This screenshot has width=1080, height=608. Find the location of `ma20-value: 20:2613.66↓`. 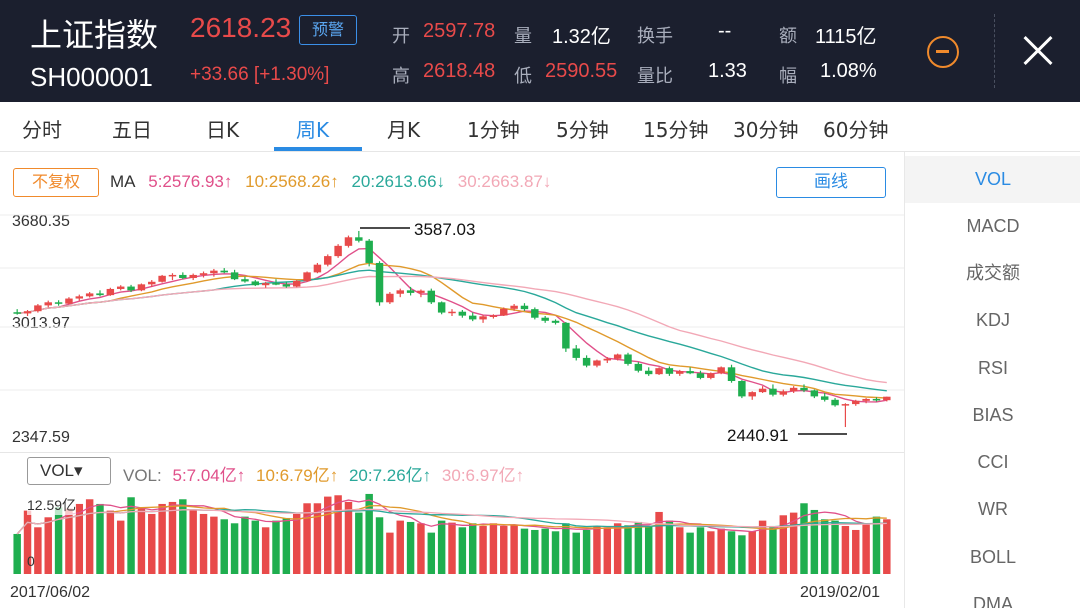

ma20-value: 20:2613.66↓ is located at coordinates (398, 181).